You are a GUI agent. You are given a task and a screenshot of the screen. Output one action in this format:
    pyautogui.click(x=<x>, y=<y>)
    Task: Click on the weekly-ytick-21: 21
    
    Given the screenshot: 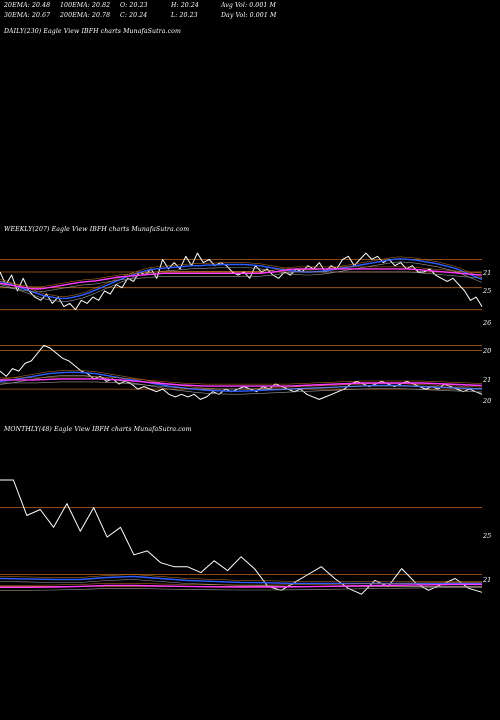 What is the action you would take?
    pyautogui.click(x=487, y=273)
    